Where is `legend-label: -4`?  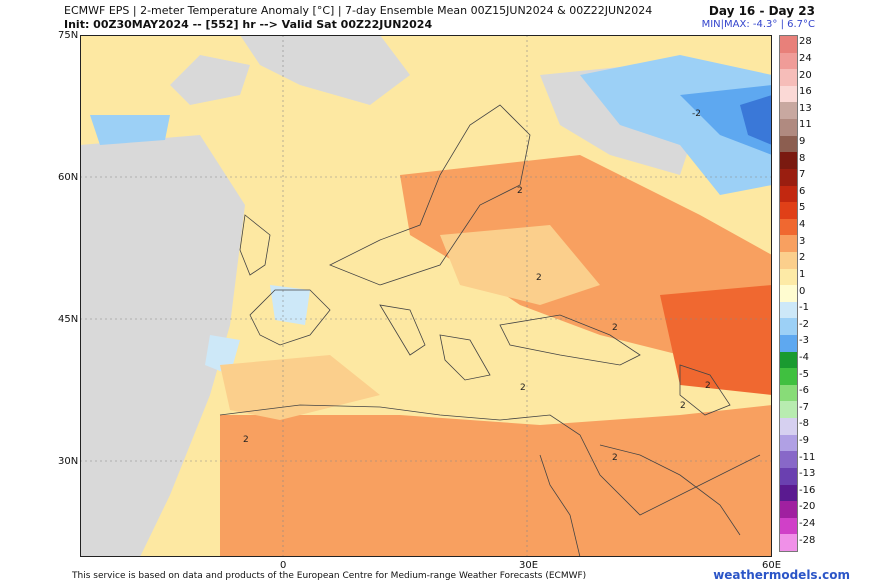
legend-label: -4 is located at coordinates (804, 357).